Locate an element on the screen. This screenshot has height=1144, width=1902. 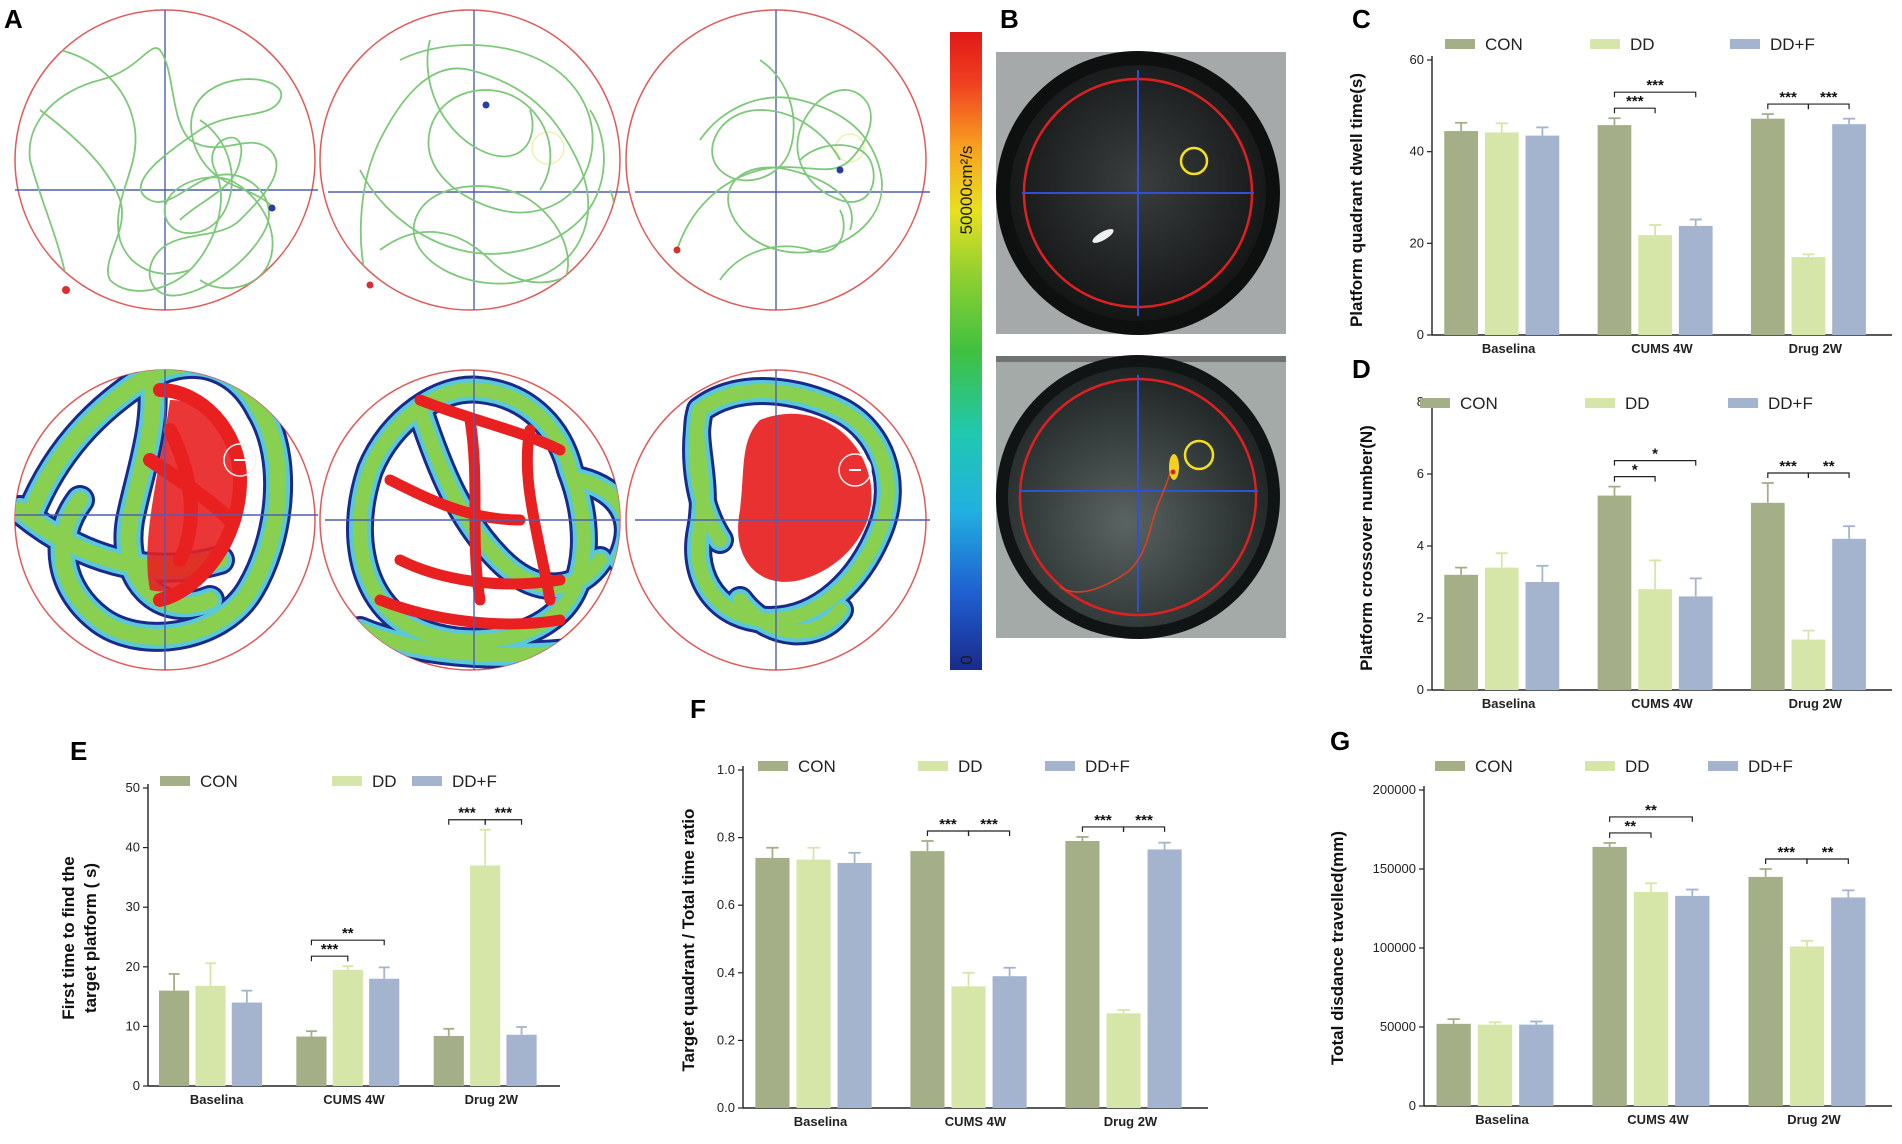
heatmap-dd is located at coordinates (470, 520).